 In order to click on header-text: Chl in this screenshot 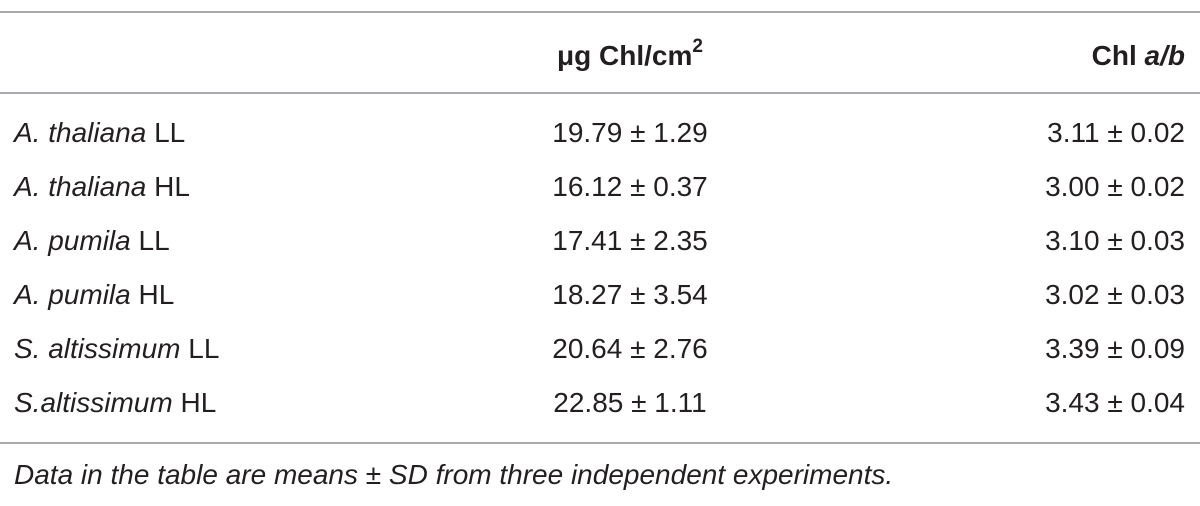, I will do `click(1114, 55)`.